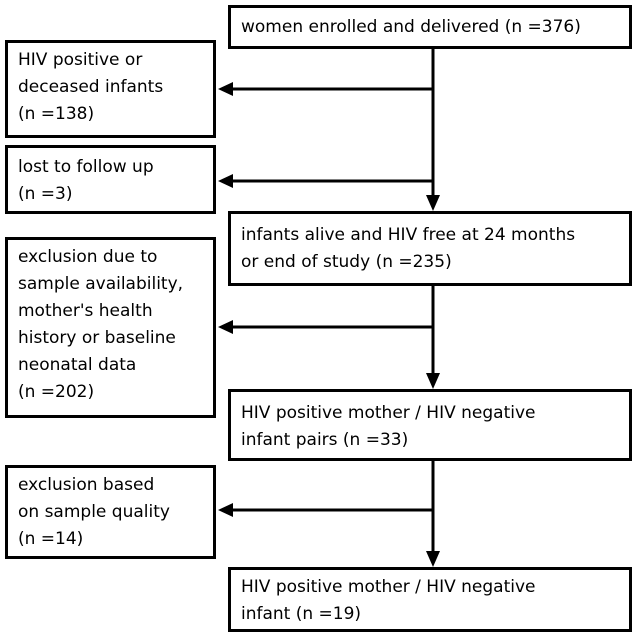 The height and width of the screenshot is (634, 633). I want to click on box-text: (n =3), so click(45, 194).